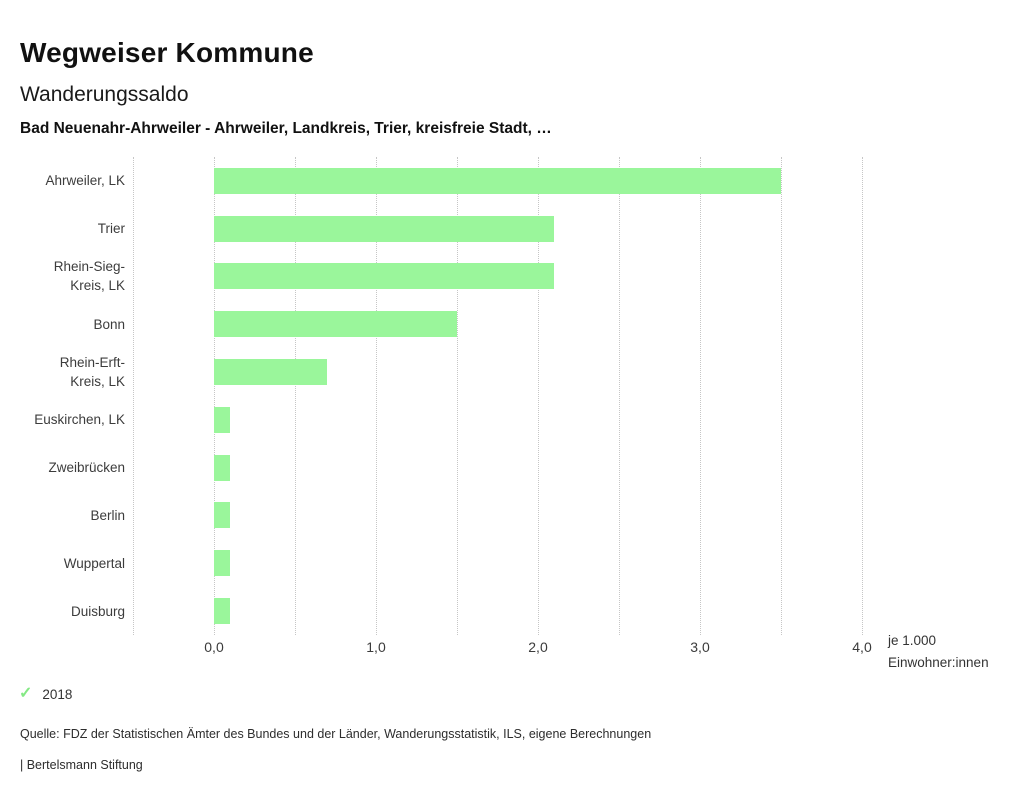  What do you see at coordinates (167, 52) in the screenshot?
I see `app-title: Wegweiser Kommune` at bounding box center [167, 52].